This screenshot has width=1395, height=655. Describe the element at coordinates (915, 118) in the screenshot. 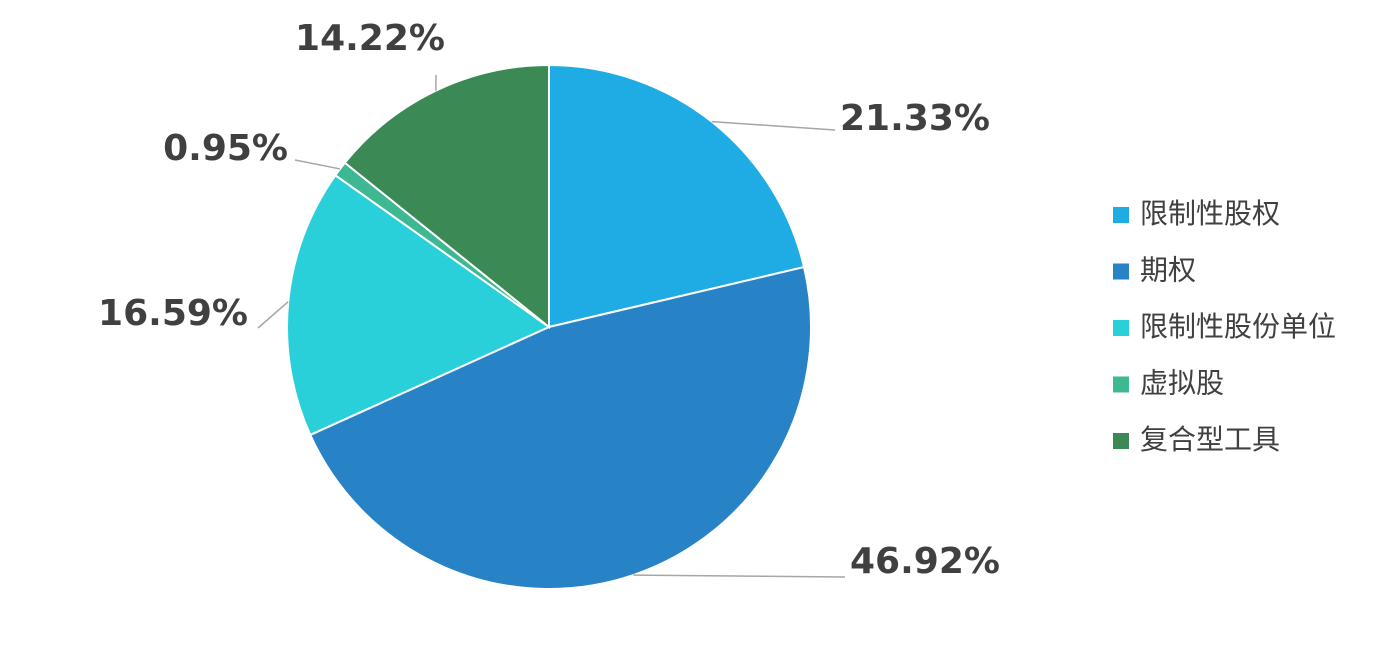

I see `value-label: 21.33%` at that location.